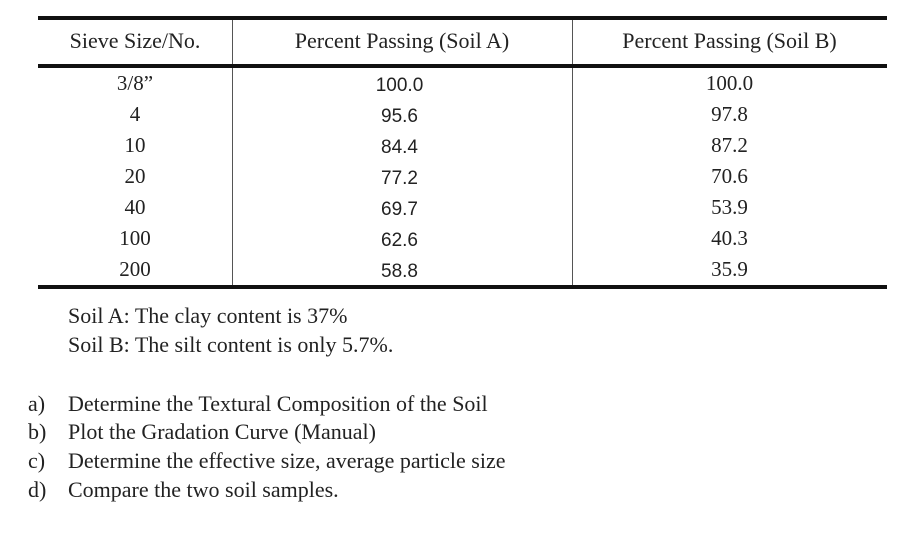  I want to click on sieve-size-cell: 40, so click(135, 207).